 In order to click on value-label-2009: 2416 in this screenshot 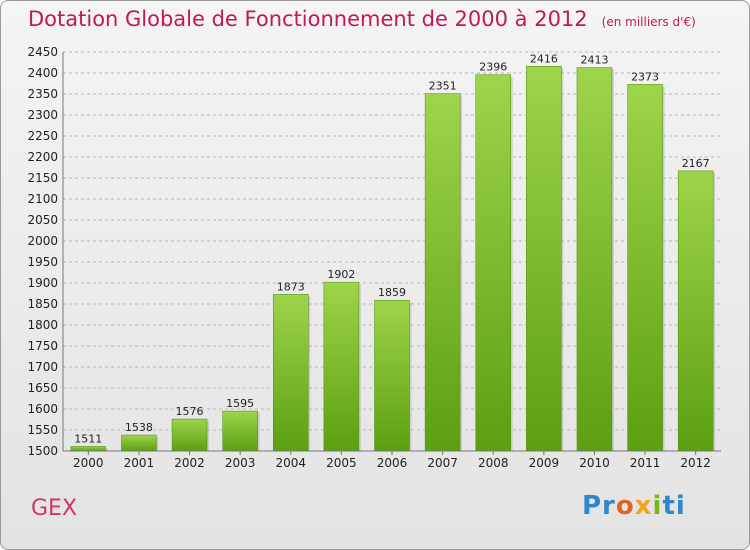, I will do `click(544, 58)`.